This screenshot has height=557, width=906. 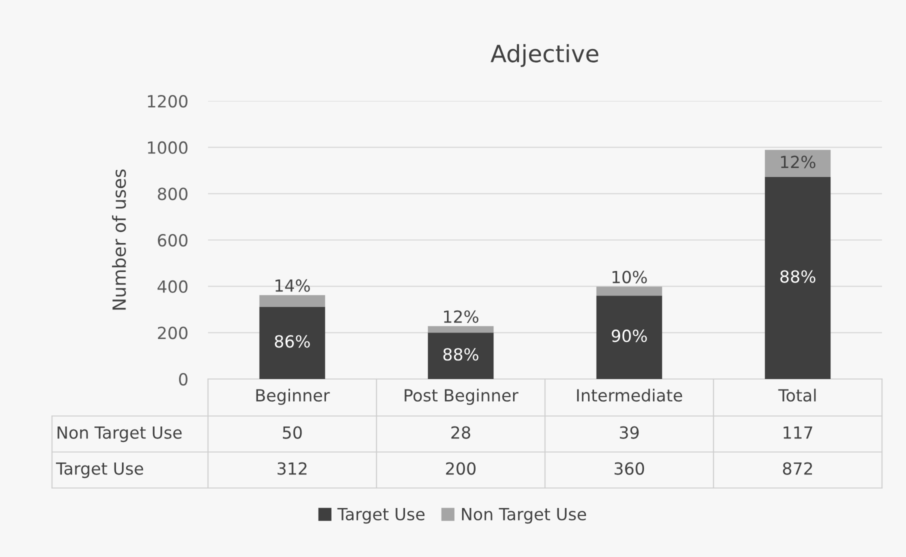 I want to click on y-tick-label: 600, so click(x=173, y=240).